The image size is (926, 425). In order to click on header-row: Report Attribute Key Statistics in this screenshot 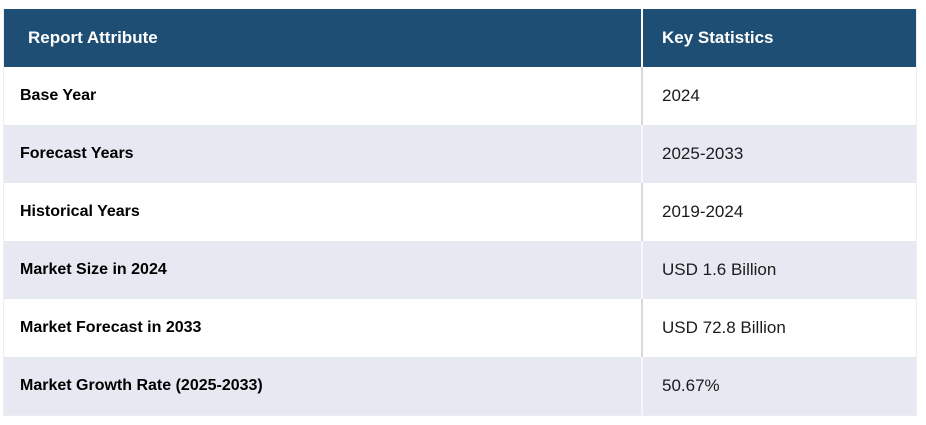, I will do `click(460, 38)`.